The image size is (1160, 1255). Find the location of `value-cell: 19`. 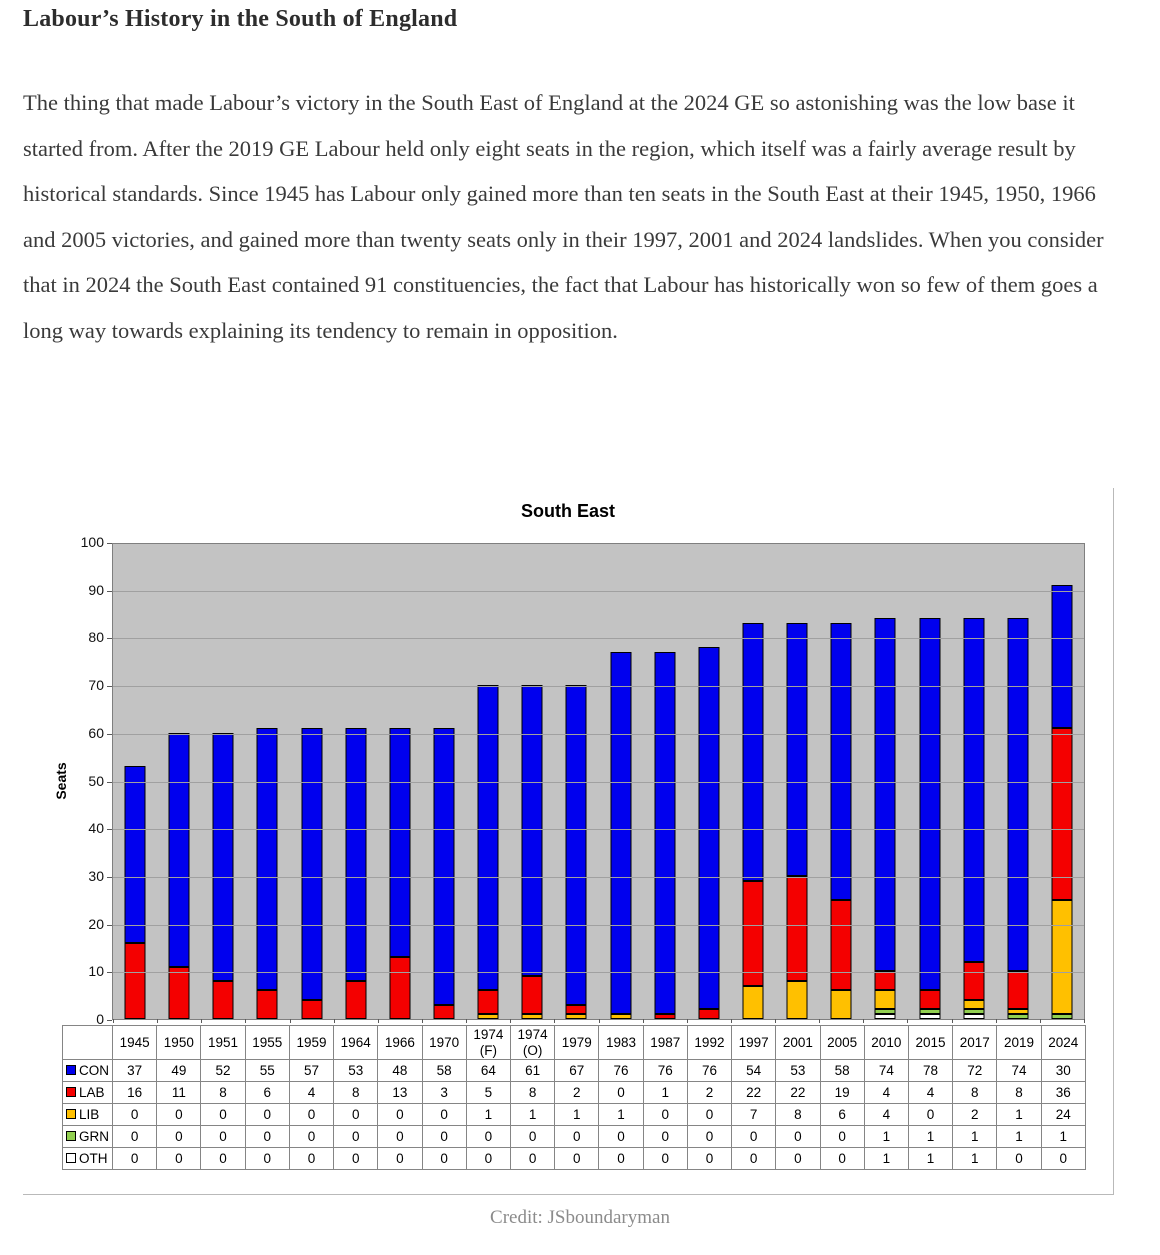

value-cell: 19 is located at coordinates (842, 1092).